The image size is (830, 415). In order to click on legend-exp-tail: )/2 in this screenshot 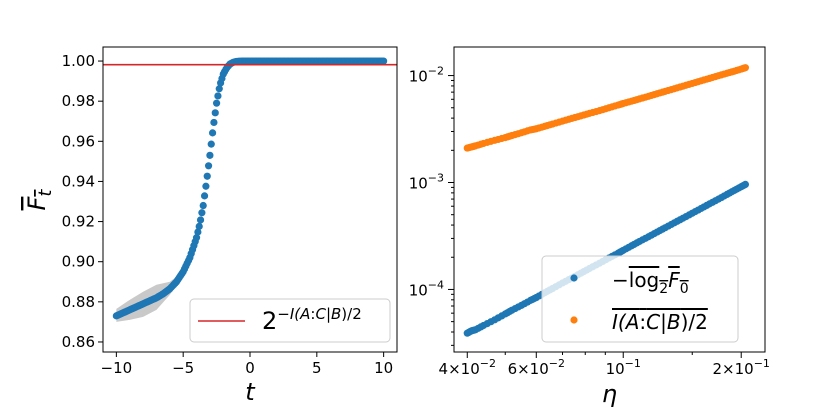, I will do `click(351, 314)`.